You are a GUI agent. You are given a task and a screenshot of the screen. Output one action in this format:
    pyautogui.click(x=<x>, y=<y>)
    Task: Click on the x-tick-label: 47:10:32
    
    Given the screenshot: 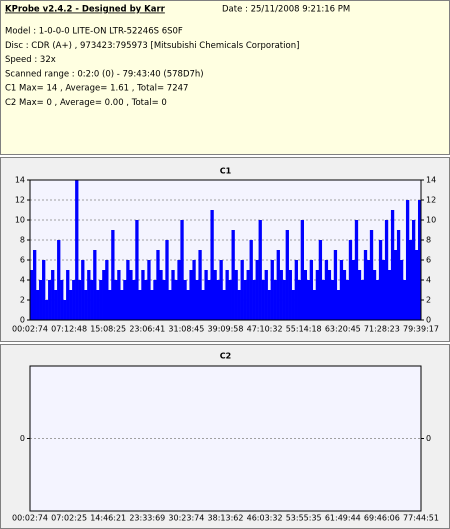 What is the action you would take?
    pyautogui.click(x=265, y=329)
    